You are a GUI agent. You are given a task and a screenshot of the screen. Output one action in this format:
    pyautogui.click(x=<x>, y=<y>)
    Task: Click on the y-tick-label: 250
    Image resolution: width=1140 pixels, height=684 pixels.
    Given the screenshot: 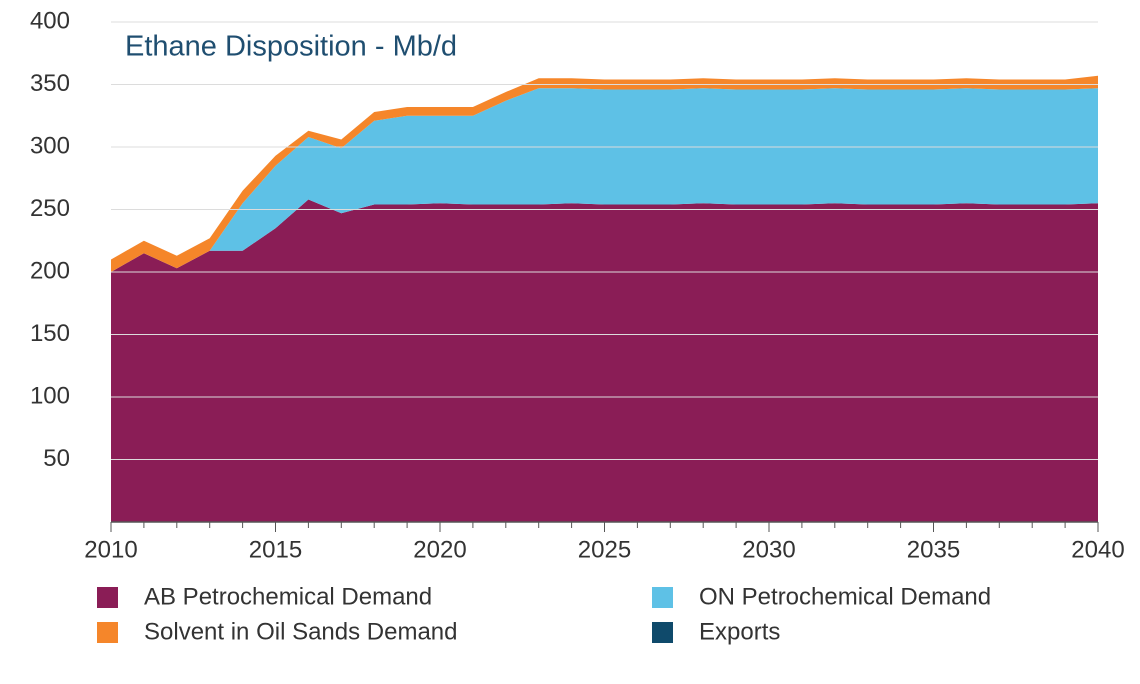 What is the action you would take?
    pyautogui.click(x=50, y=208)
    